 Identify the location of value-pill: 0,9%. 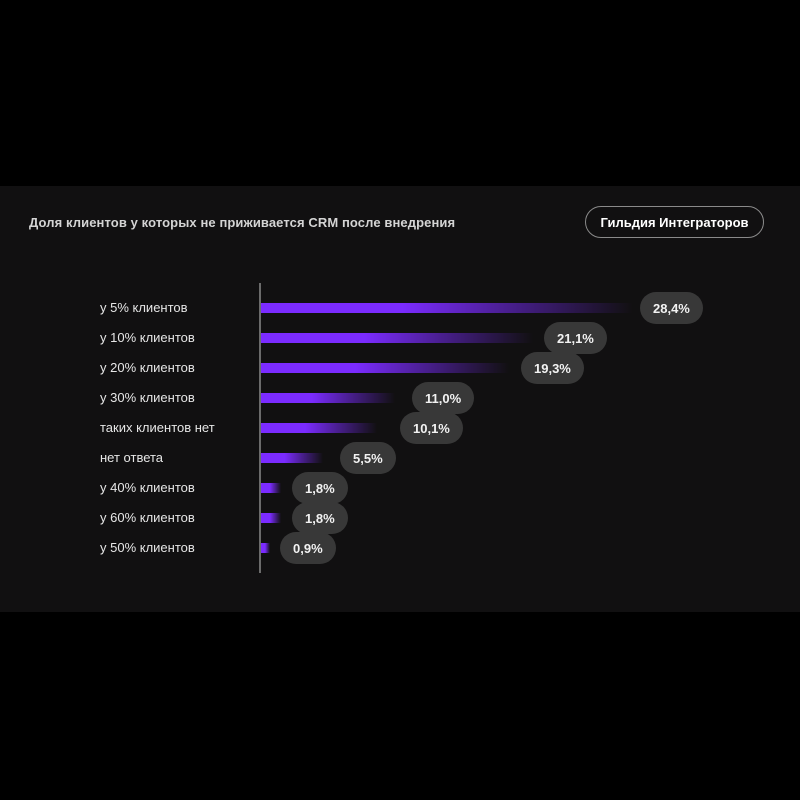
(308, 548).